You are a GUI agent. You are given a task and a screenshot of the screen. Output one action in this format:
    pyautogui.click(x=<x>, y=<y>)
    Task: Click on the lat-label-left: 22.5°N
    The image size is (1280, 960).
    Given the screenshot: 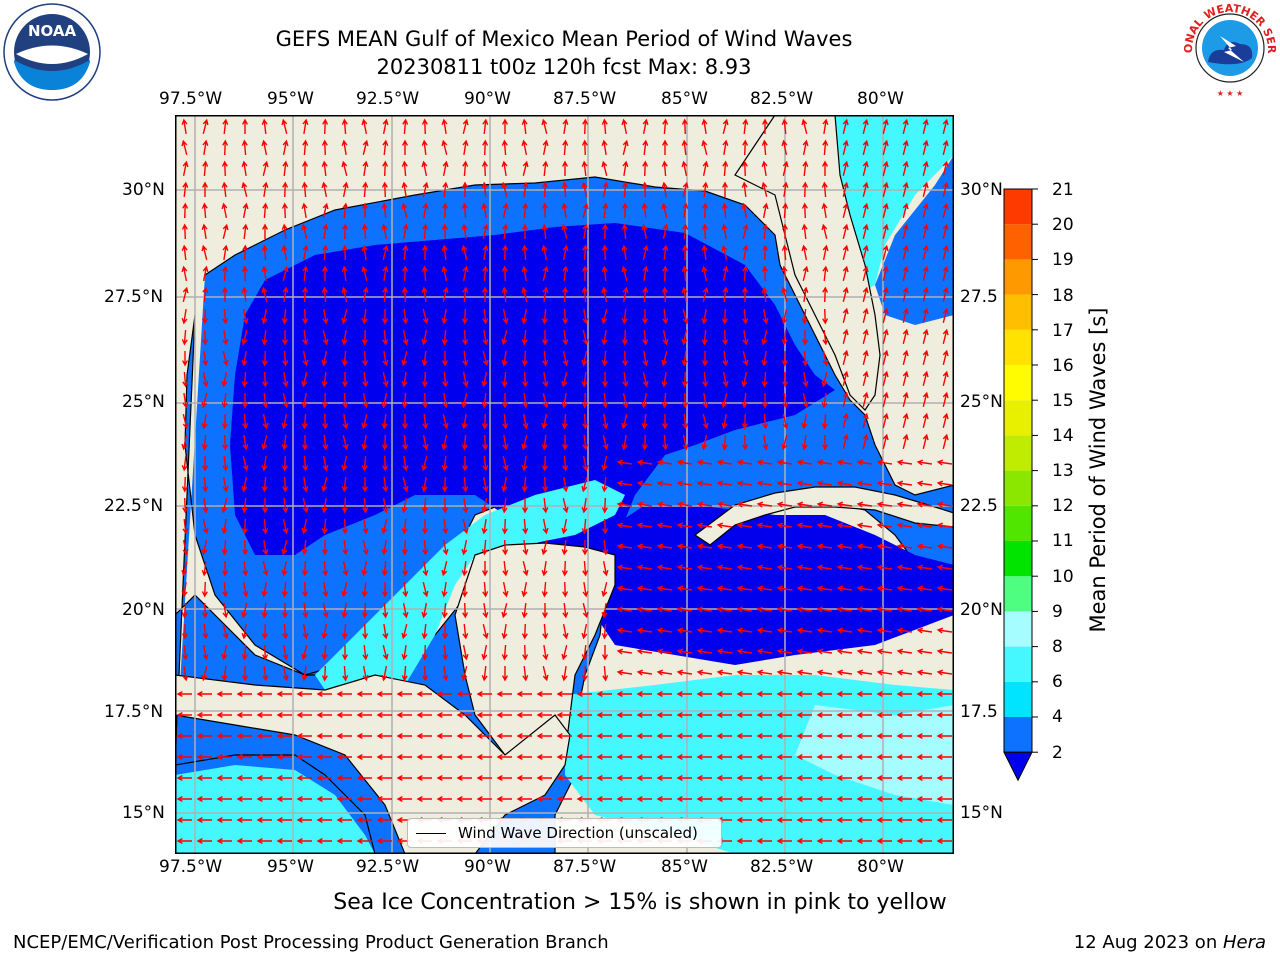 What is the action you would take?
    pyautogui.click(x=134, y=506)
    